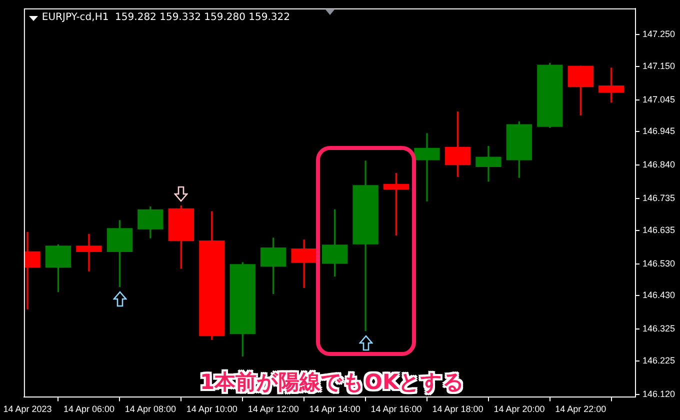 The image size is (680, 420). Describe the element at coordinates (659, 99) in the screenshot. I see `y-tick-label: 147.045` at that location.